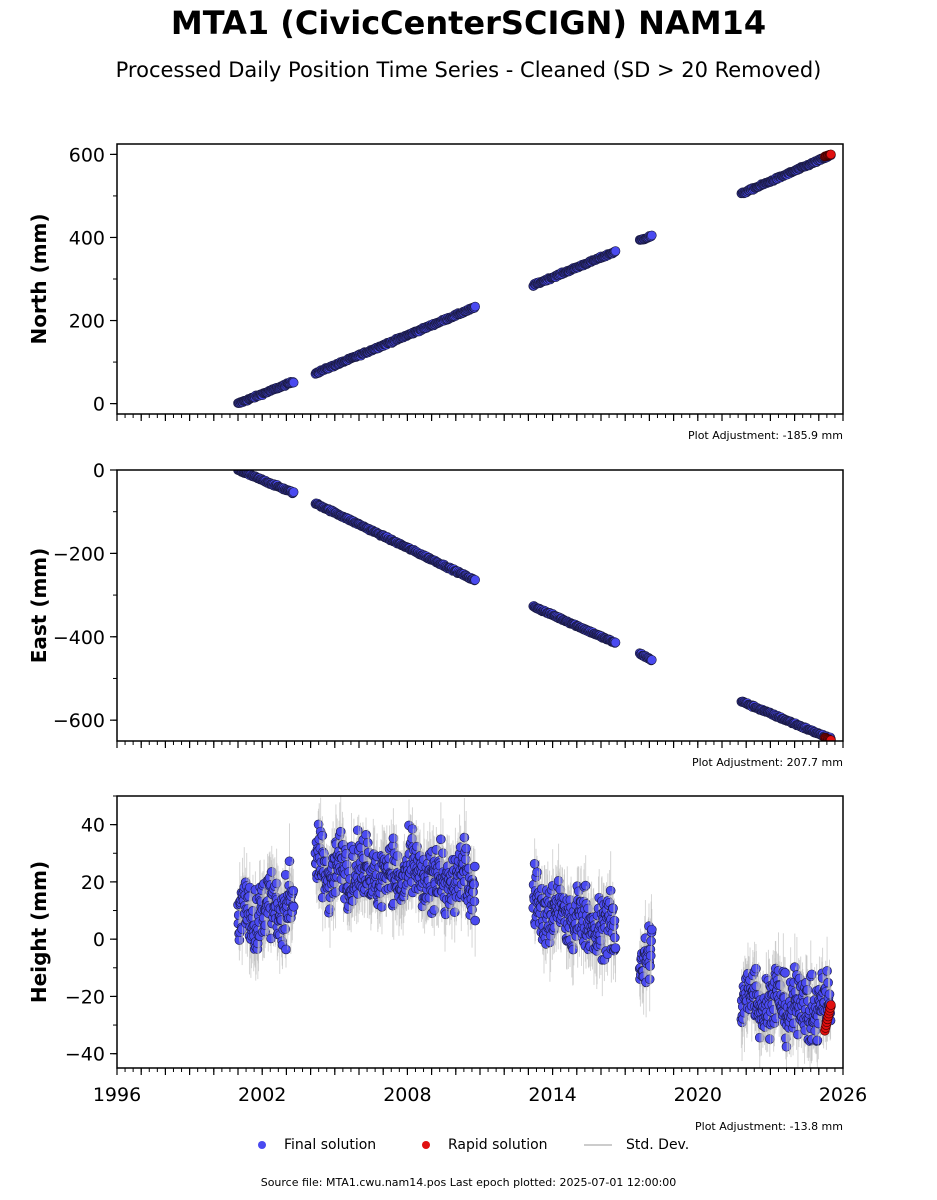 This screenshot has width=937, height=1200. I want to click on y-tick-label: −200, so click(79, 554).